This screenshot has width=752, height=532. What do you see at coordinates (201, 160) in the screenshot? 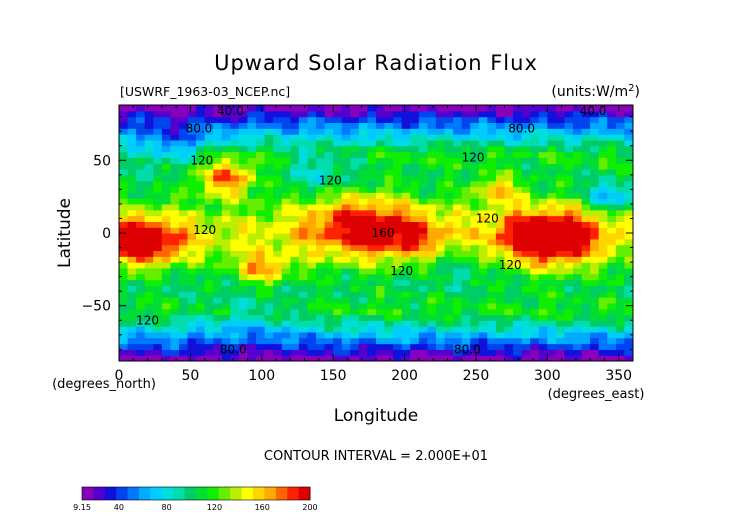
I see `contour-label: 120` at bounding box center [201, 160].